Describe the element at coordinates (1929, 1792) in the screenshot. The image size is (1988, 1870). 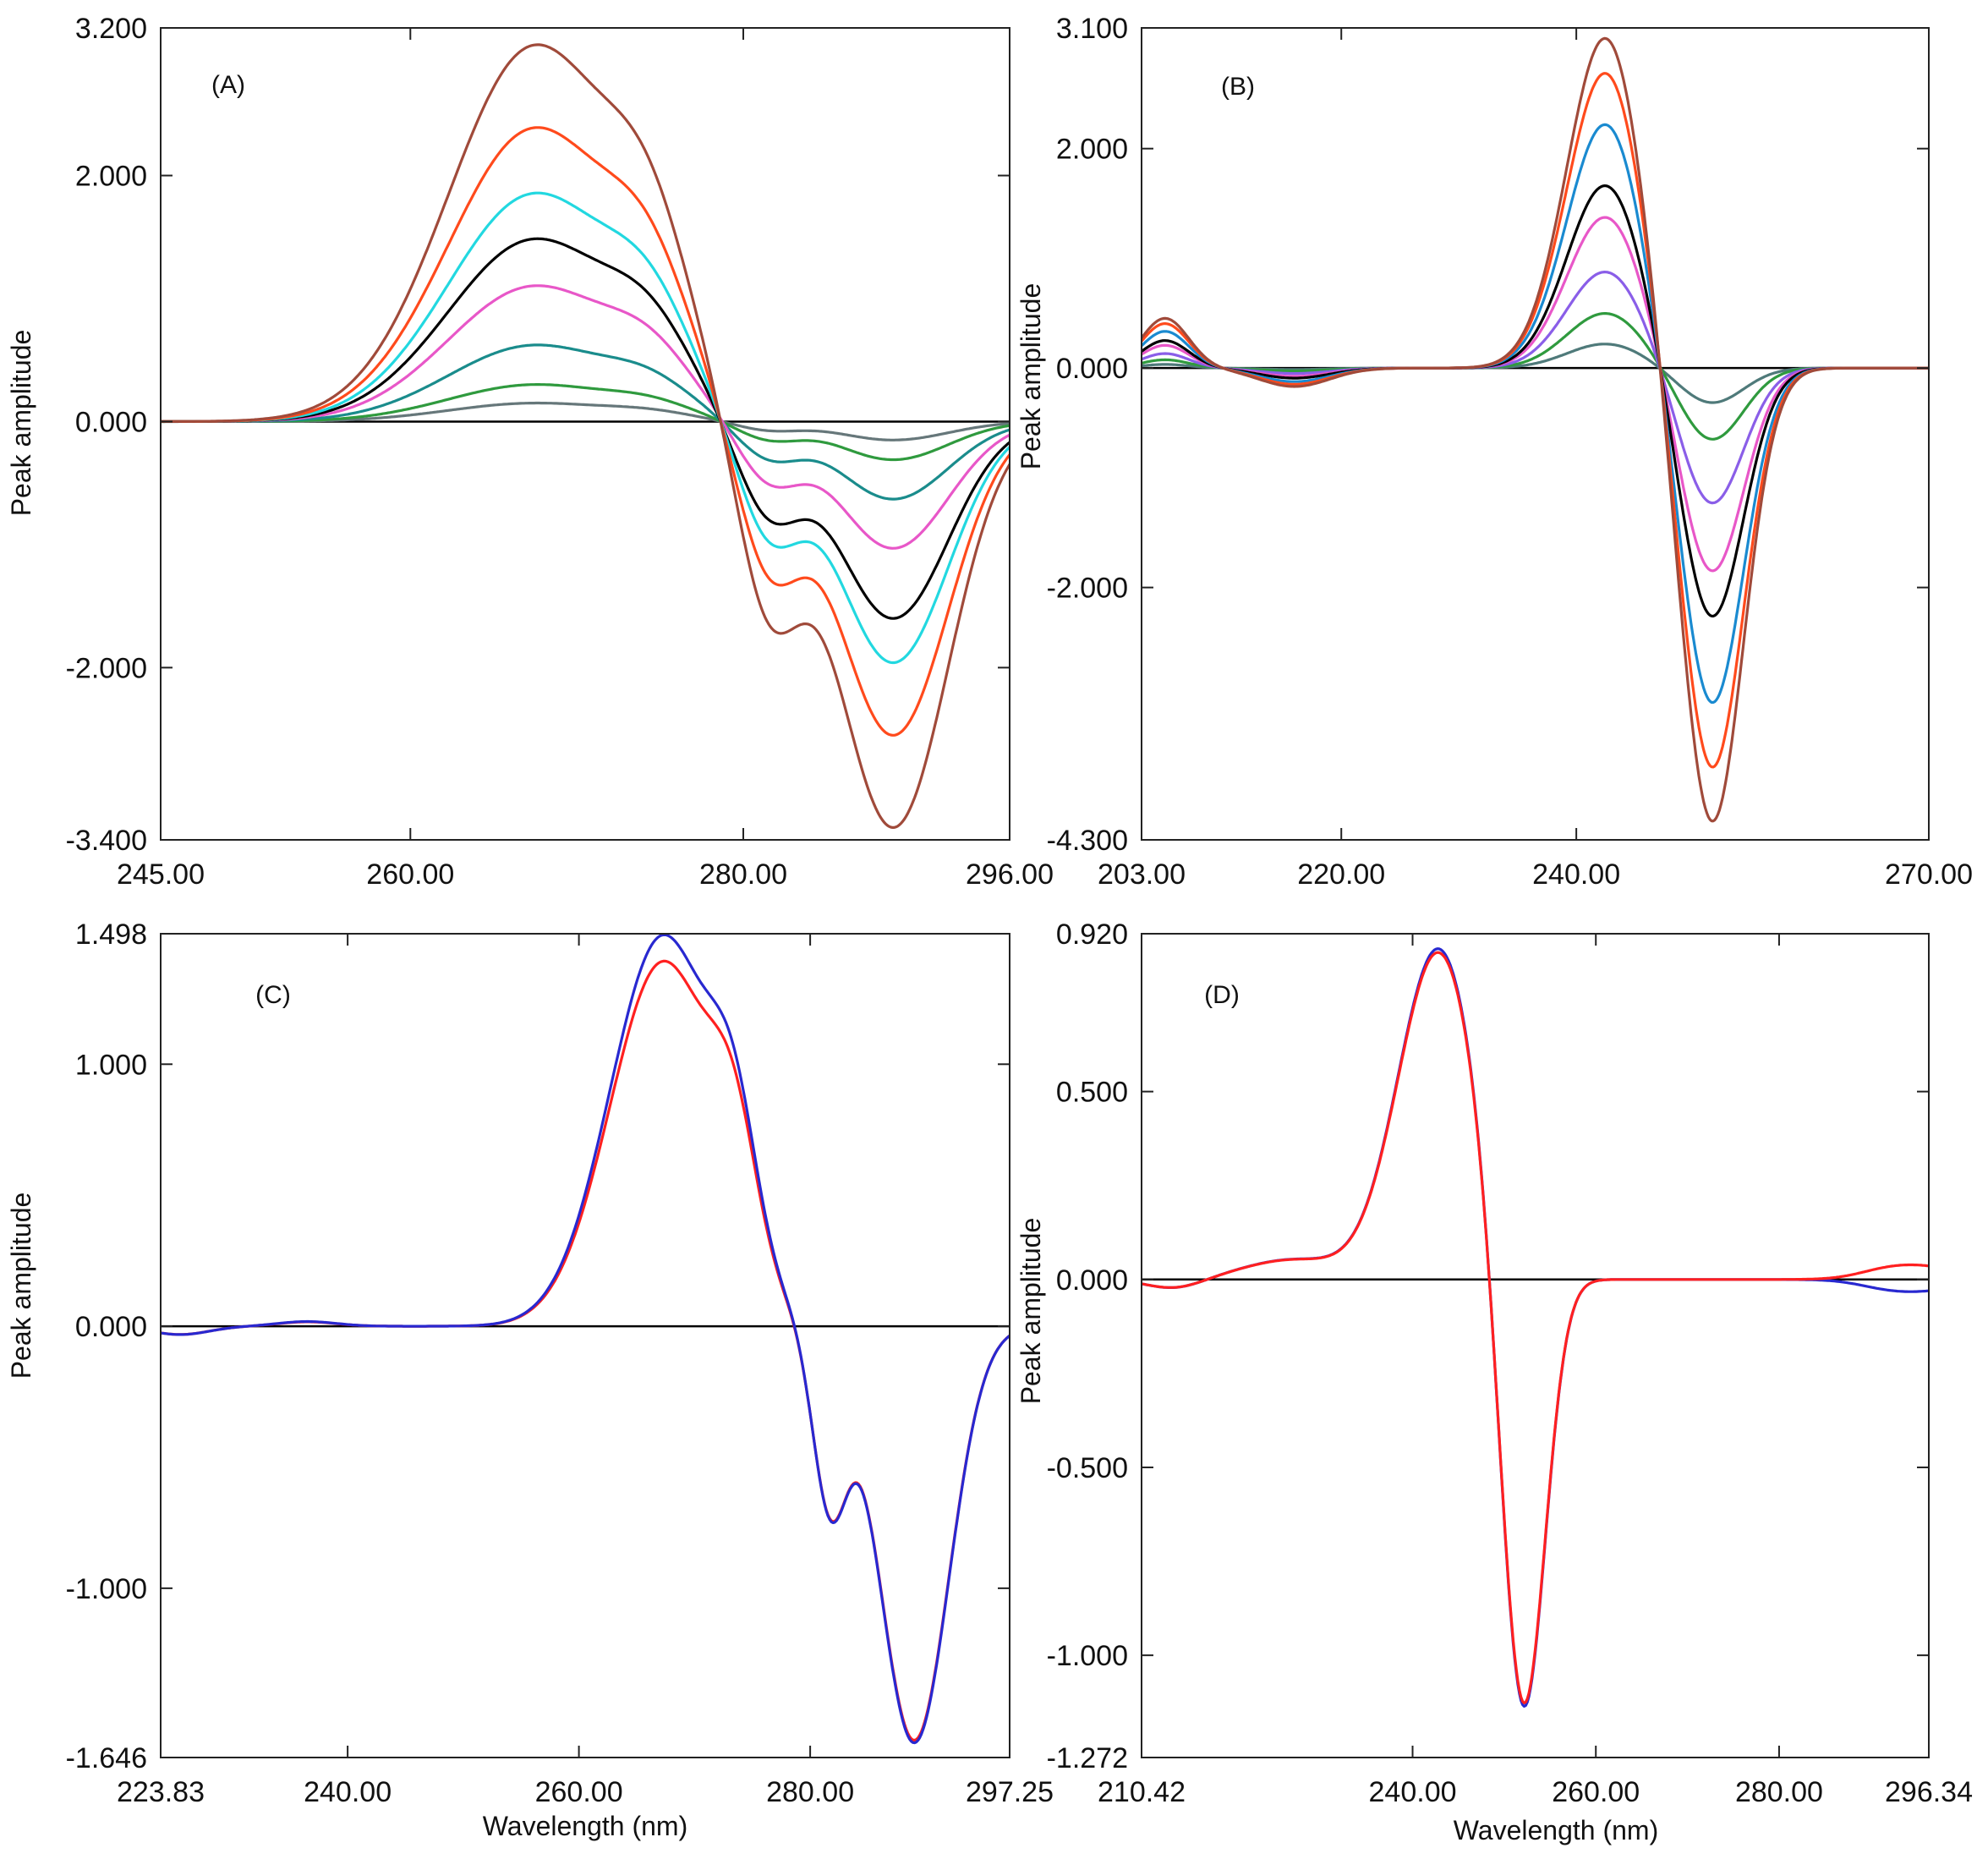
I see `x-tick-label: 296.34` at that location.